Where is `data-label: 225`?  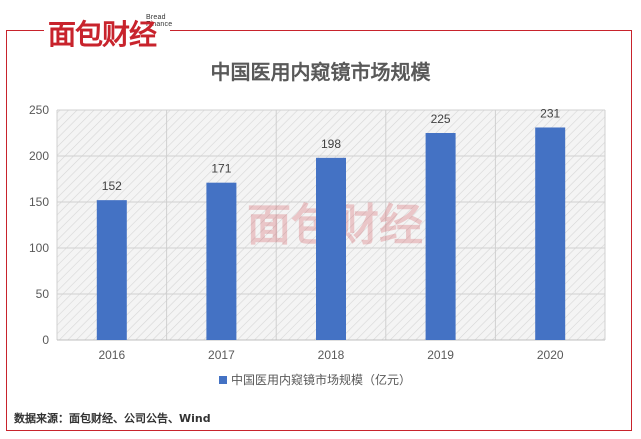
data-label: 225 is located at coordinates (441, 119).